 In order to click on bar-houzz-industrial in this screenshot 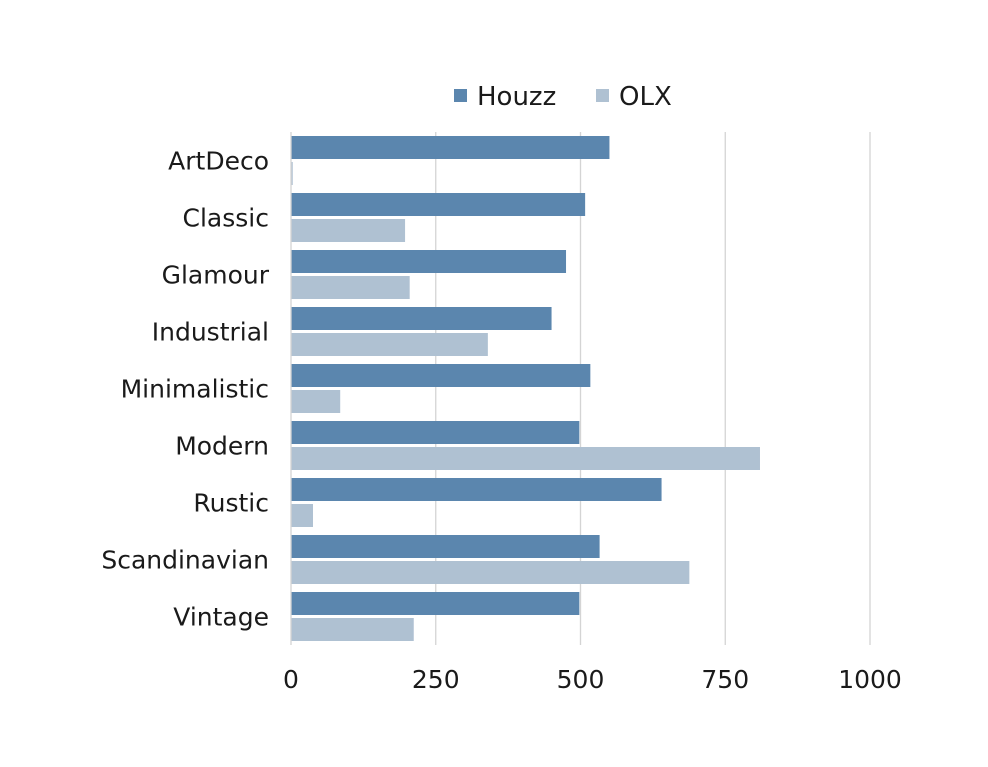, I will do `click(421, 318)`.